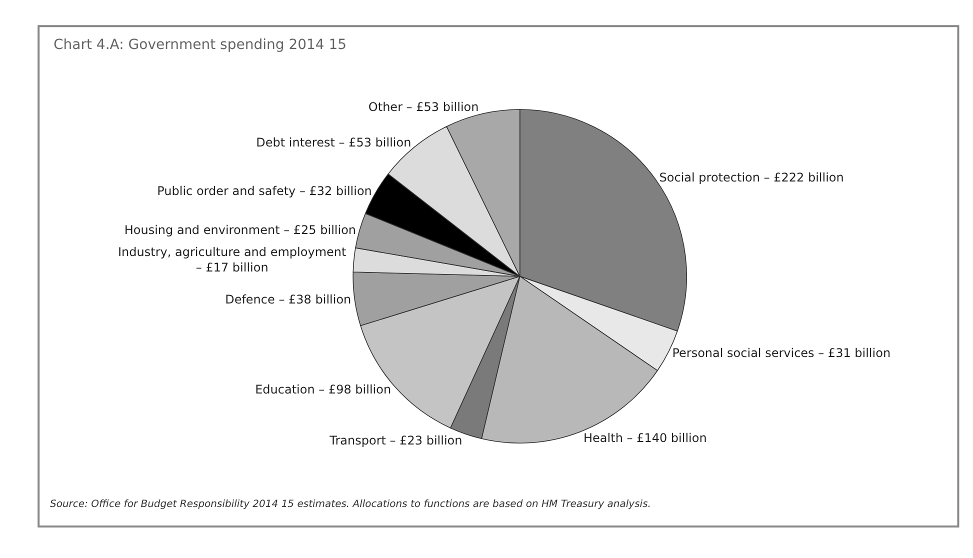 The height and width of the screenshot is (558, 973). Describe the element at coordinates (781, 353) in the screenshot. I see `slice-label: Personal social services – £31 billion` at that location.